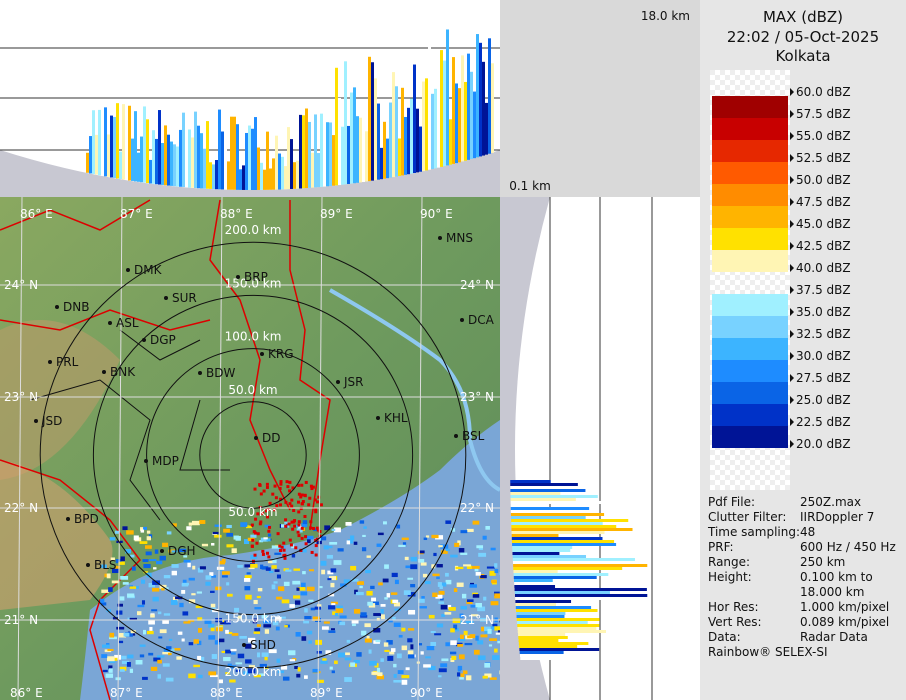  Describe the element at coordinates (724, 637) in the screenshot. I see `info-key: Data:` at that location.